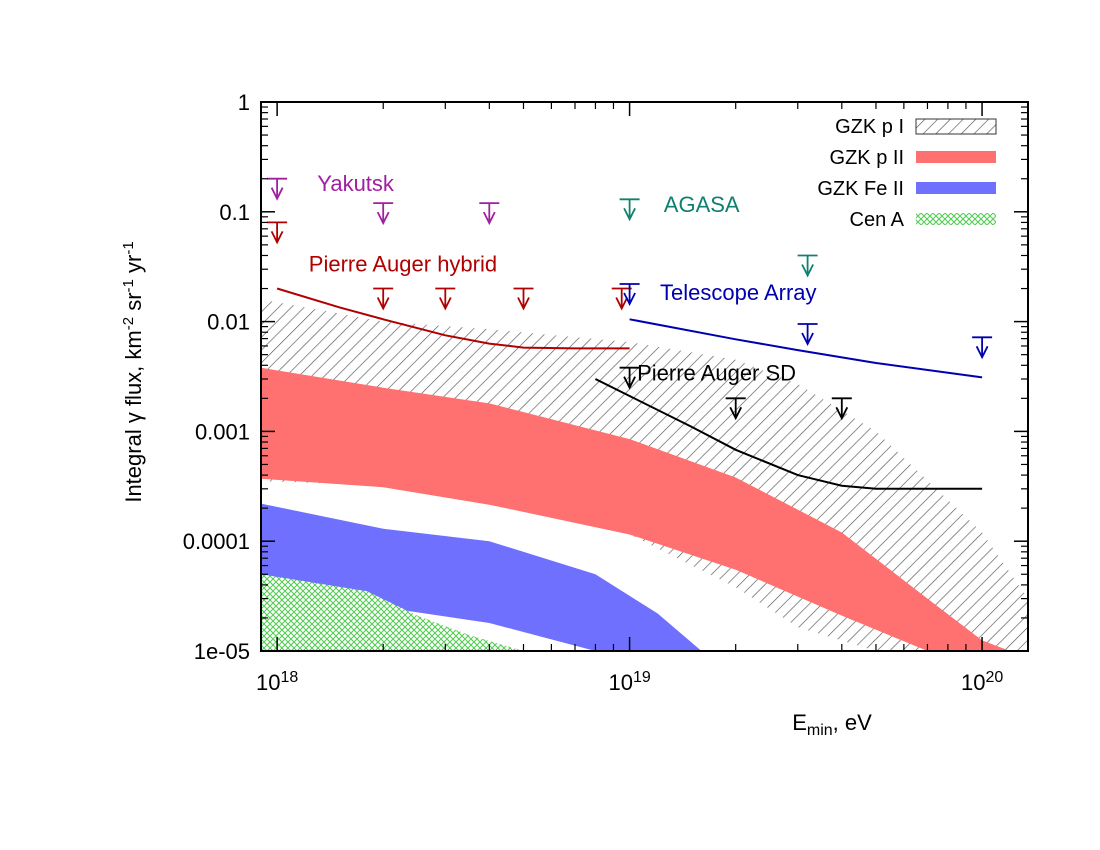 Image resolution: width=1100 pixels, height=850 pixels. Describe the element at coordinates (133, 371) in the screenshot. I see `y-axis-label: Integral γ flux, km-2 sr-1 yr-1` at that location.